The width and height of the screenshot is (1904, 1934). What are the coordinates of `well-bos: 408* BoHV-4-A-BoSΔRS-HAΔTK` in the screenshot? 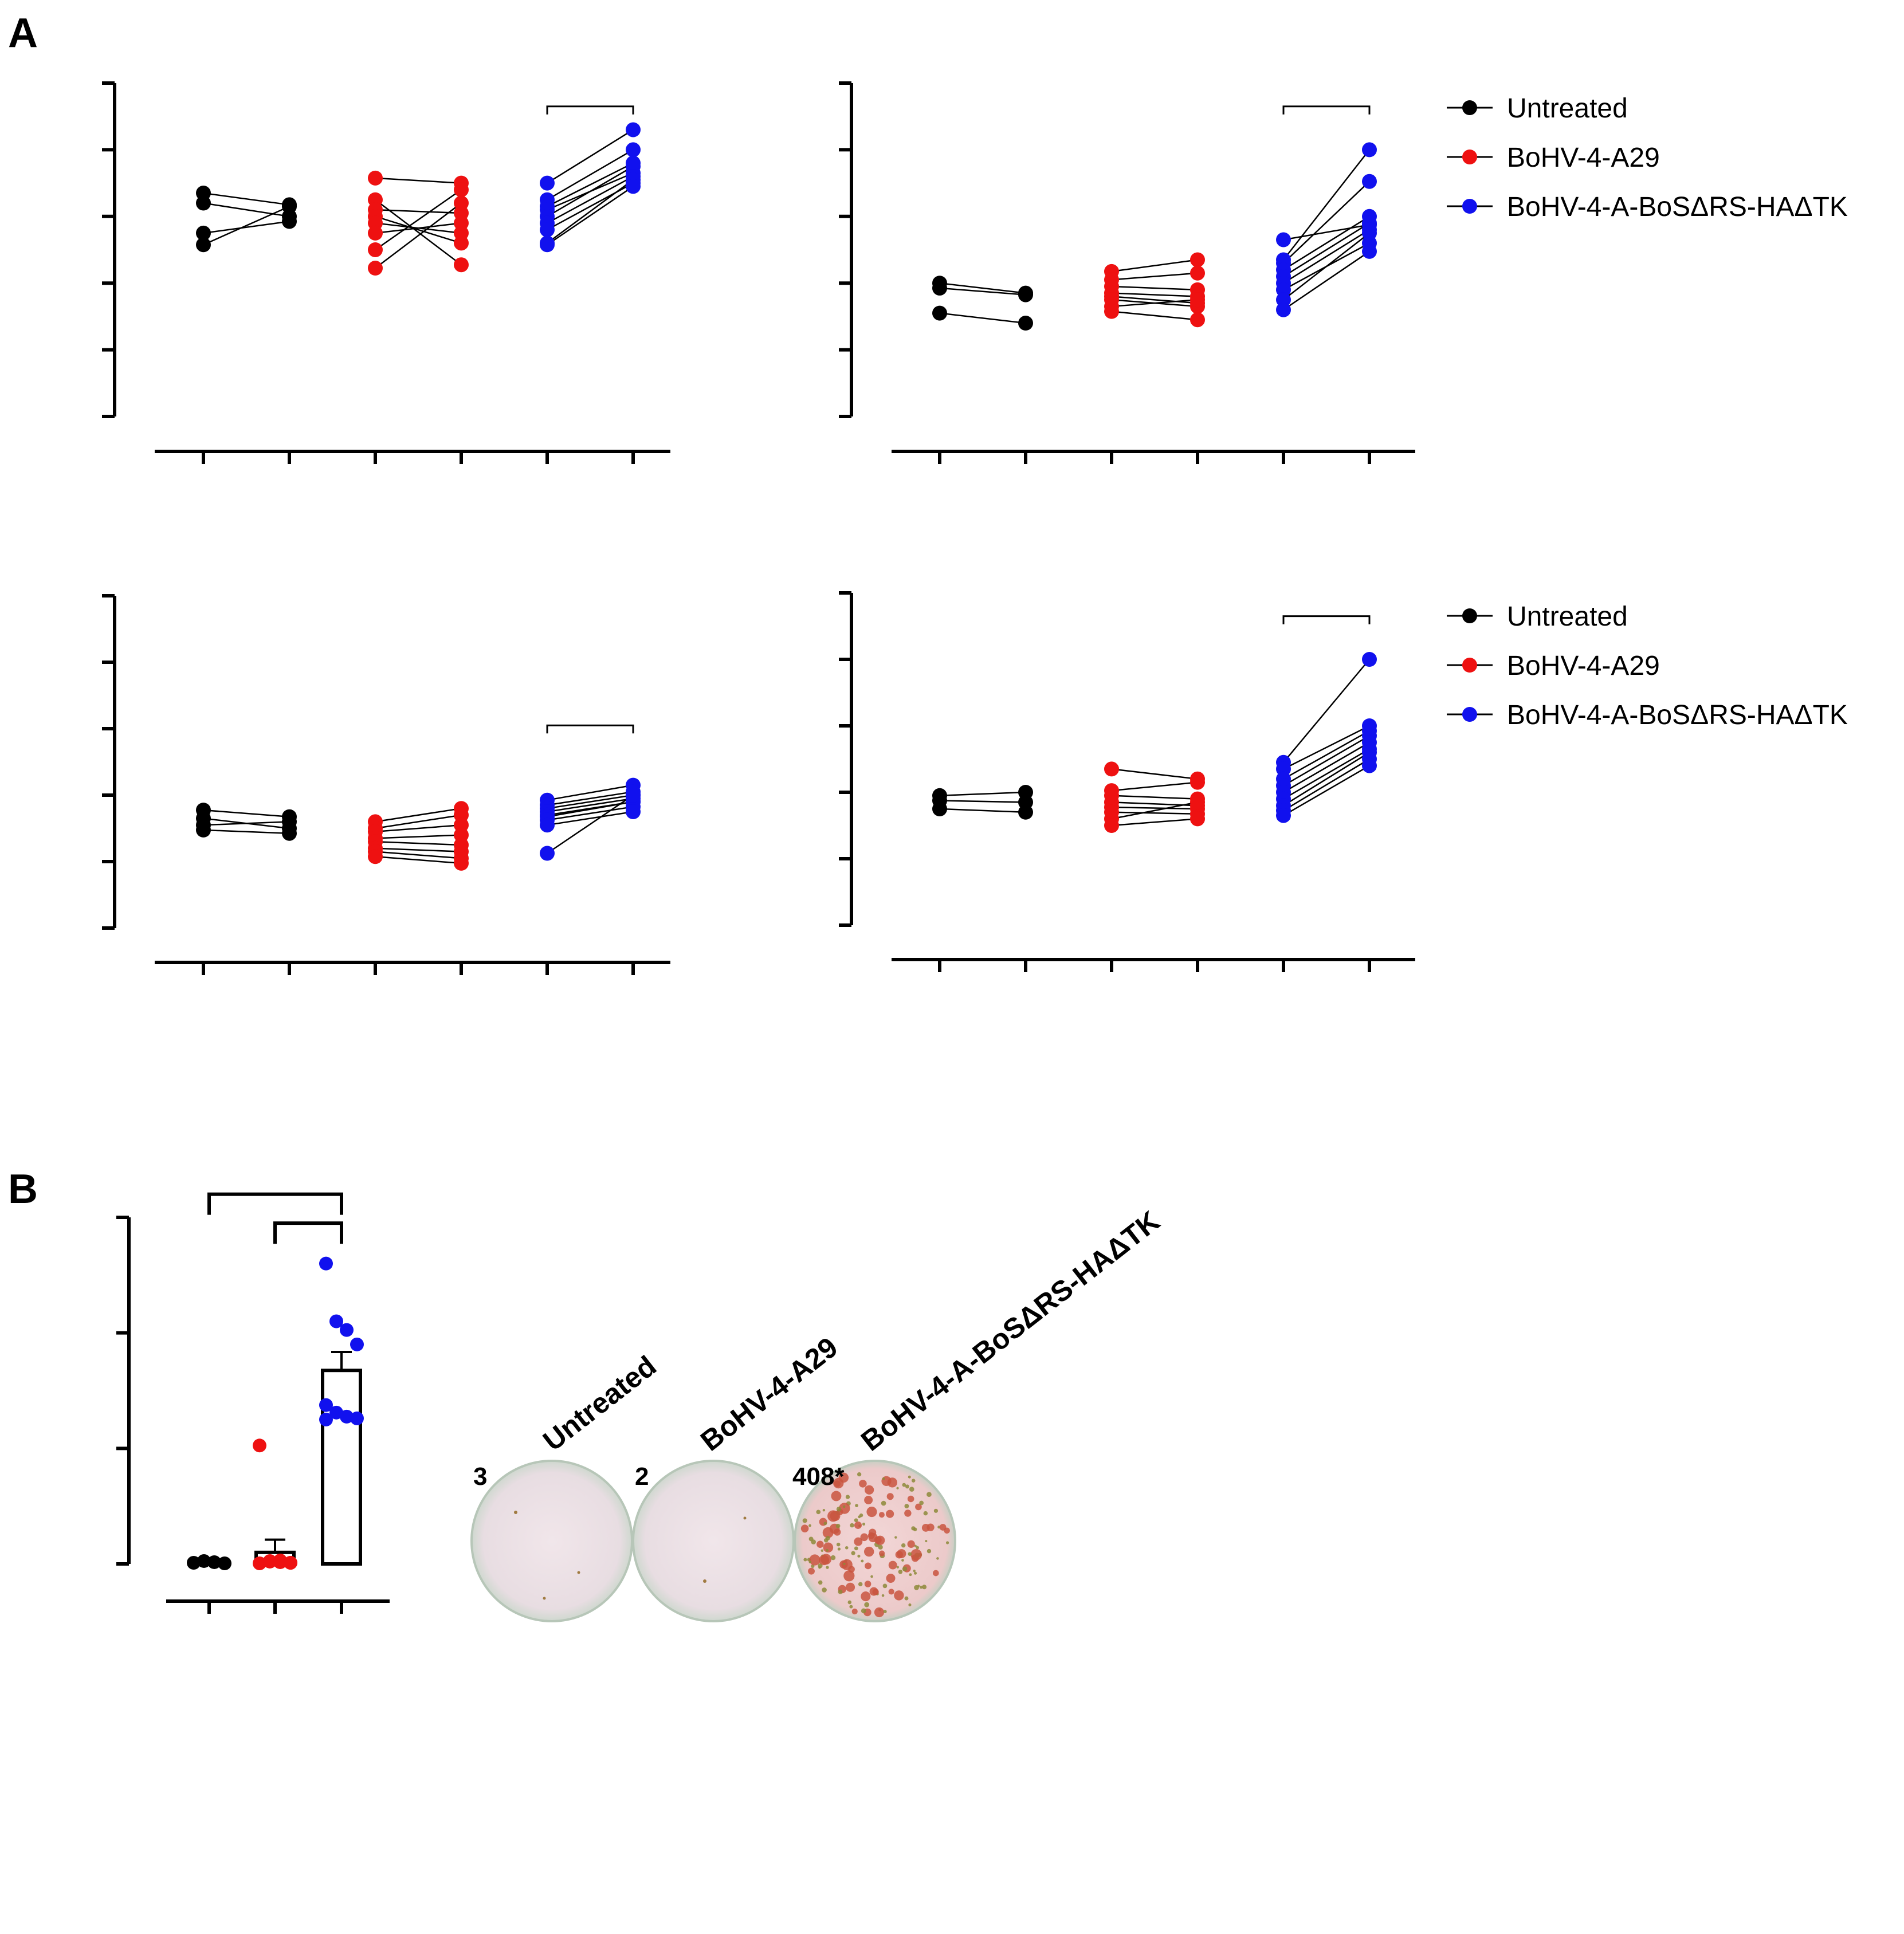 It's located at (978, 1413).